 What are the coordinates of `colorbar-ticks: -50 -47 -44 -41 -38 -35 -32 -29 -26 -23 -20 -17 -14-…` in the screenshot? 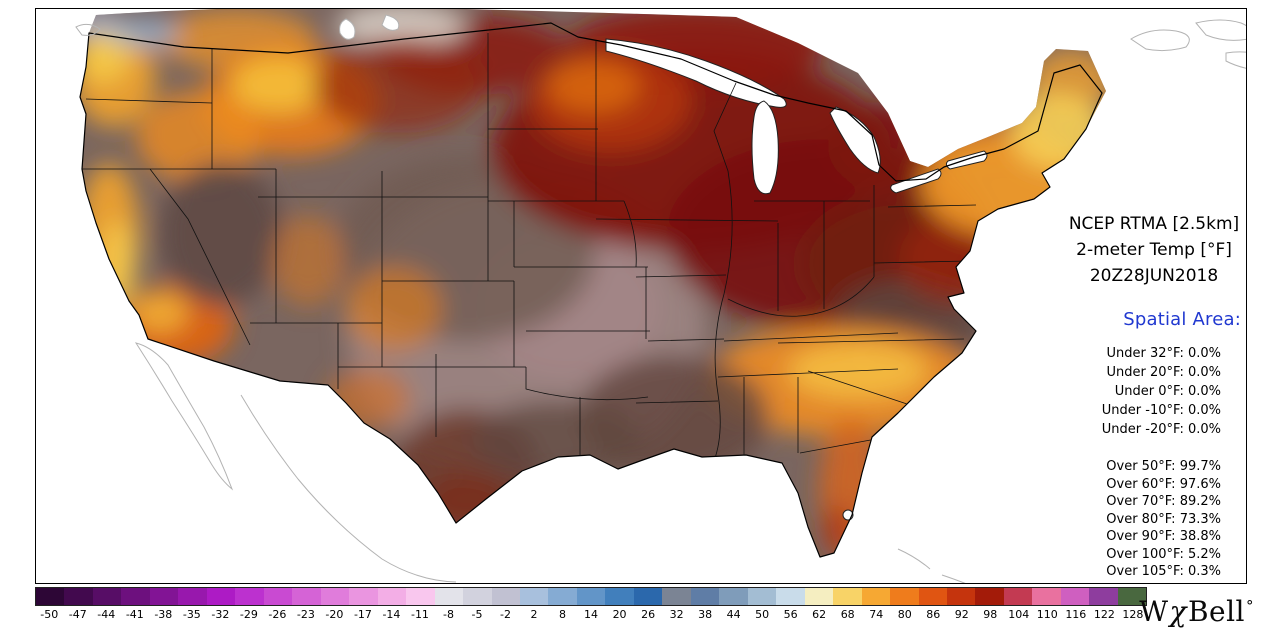 It's located at (591, 614).